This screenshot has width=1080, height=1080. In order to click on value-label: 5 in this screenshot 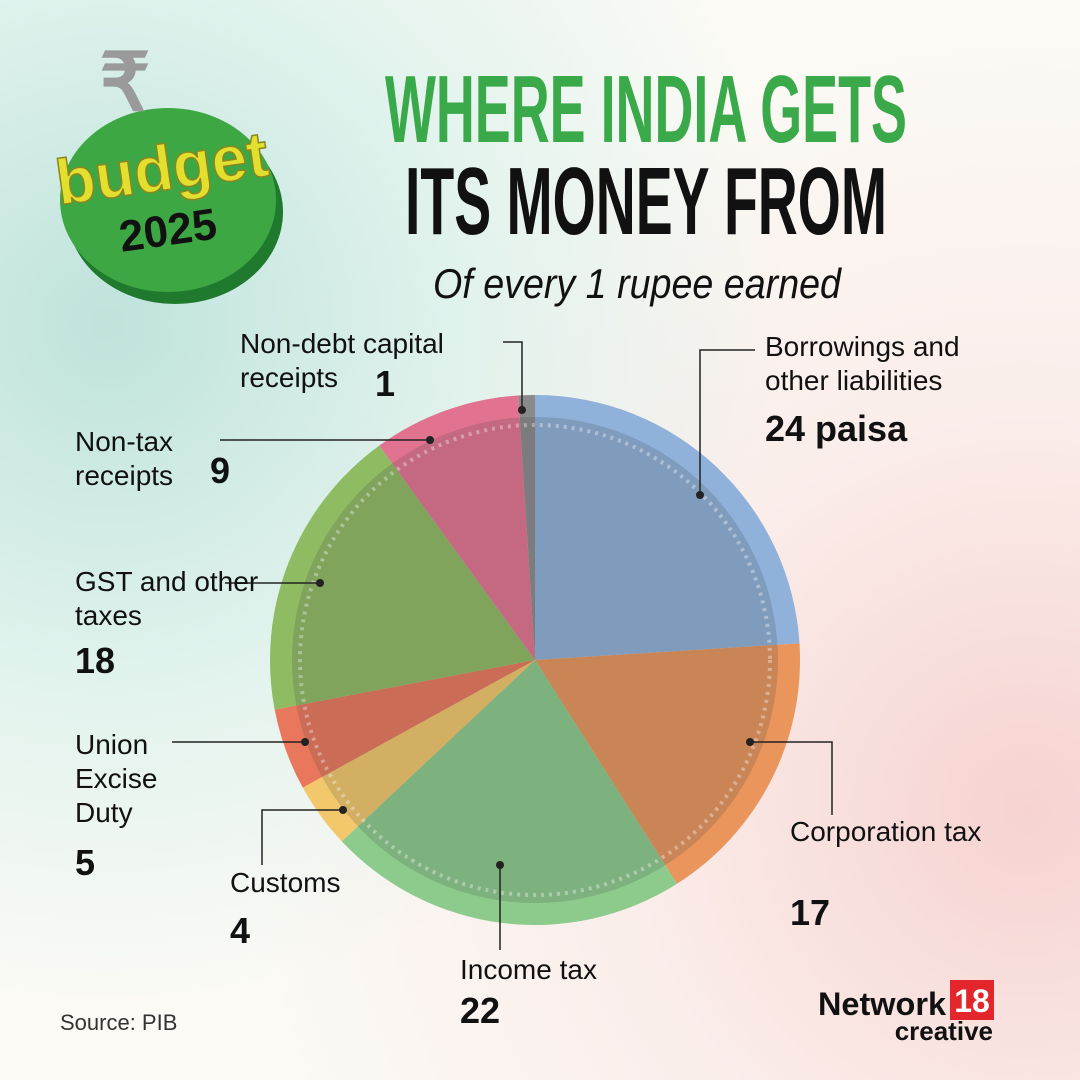, I will do `click(85, 862)`.